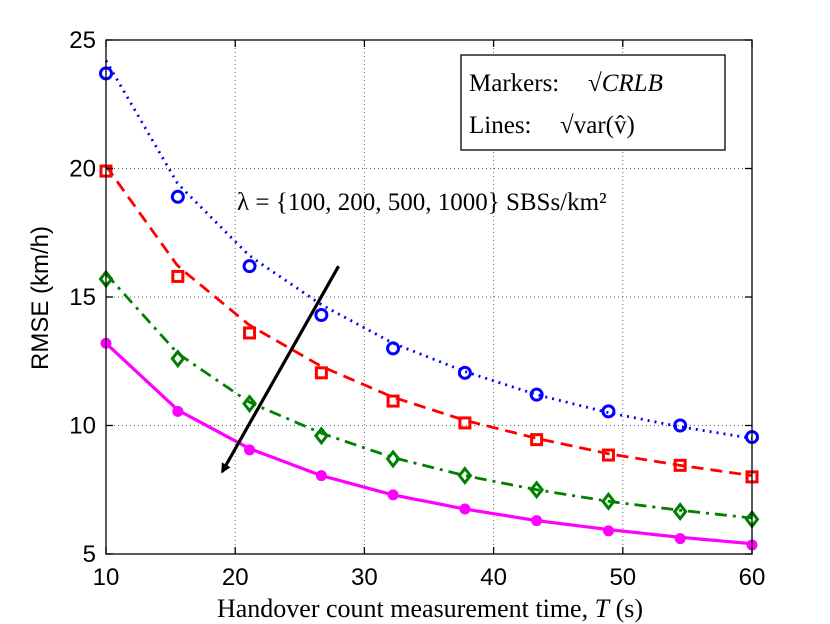 The height and width of the screenshot is (624, 830). Describe the element at coordinates (280, 369) in the screenshot. I see `annotation-arrow` at that location.